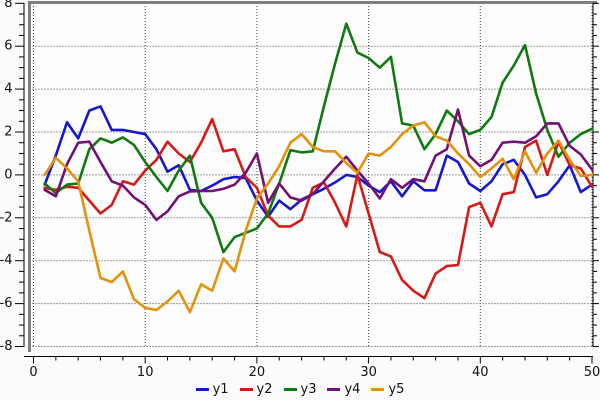 This screenshot has height=400, width=600. What do you see at coordinates (202, 389) in the screenshot?
I see `legend-swatch-y1` at bounding box center [202, 389].